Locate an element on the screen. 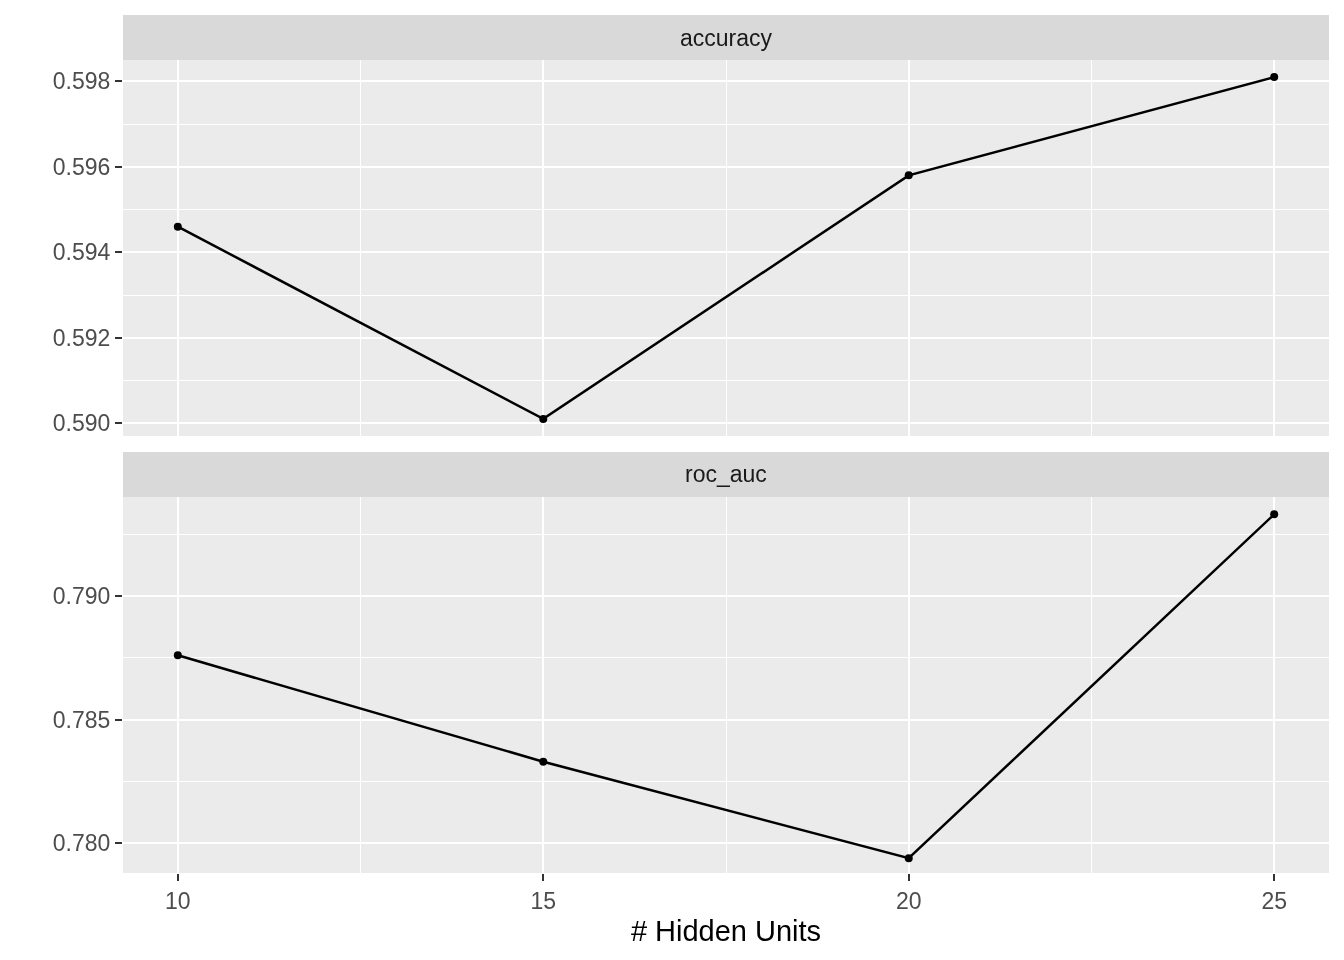 The width and height of the screenshot is (1344, 960). y-tick-label: 0.590 is located at coordinates (81, 423).